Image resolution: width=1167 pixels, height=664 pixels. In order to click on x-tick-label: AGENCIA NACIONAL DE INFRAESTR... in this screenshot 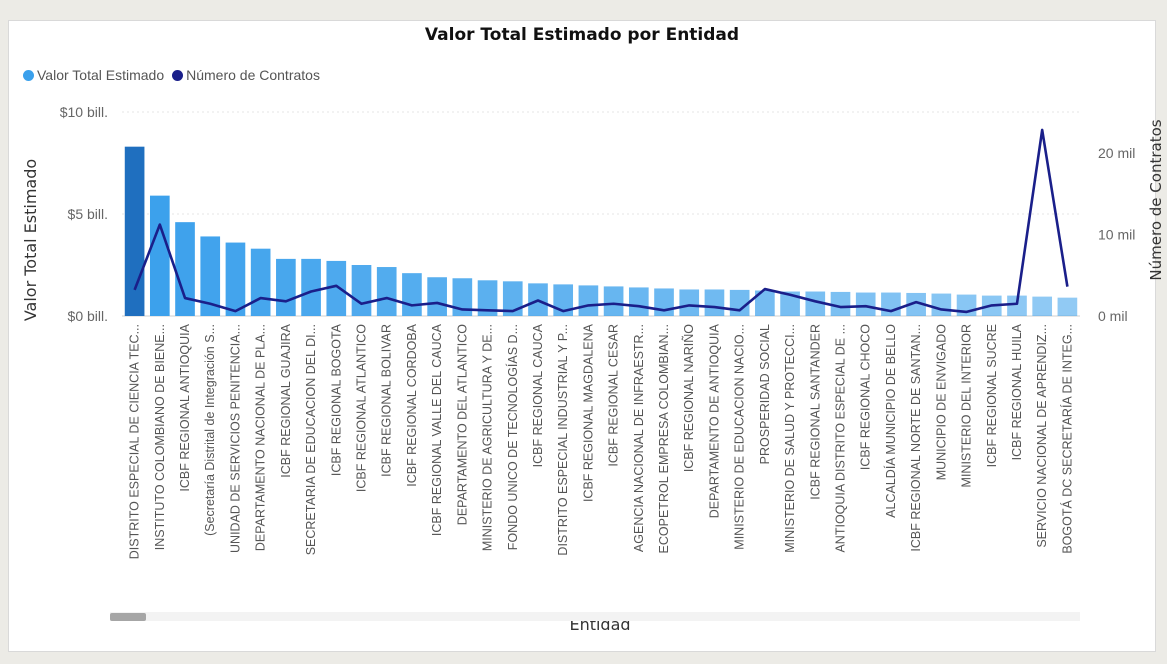, I will do `click(639, 438)`.